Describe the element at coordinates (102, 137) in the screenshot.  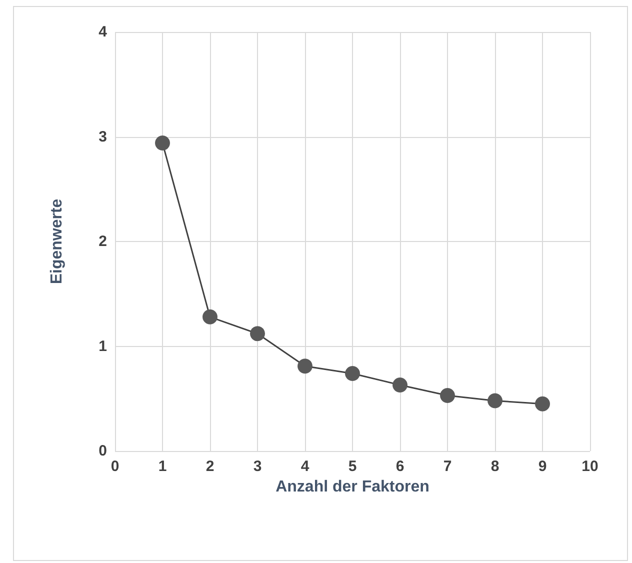
I see `y-tick-label: 3` at that location.